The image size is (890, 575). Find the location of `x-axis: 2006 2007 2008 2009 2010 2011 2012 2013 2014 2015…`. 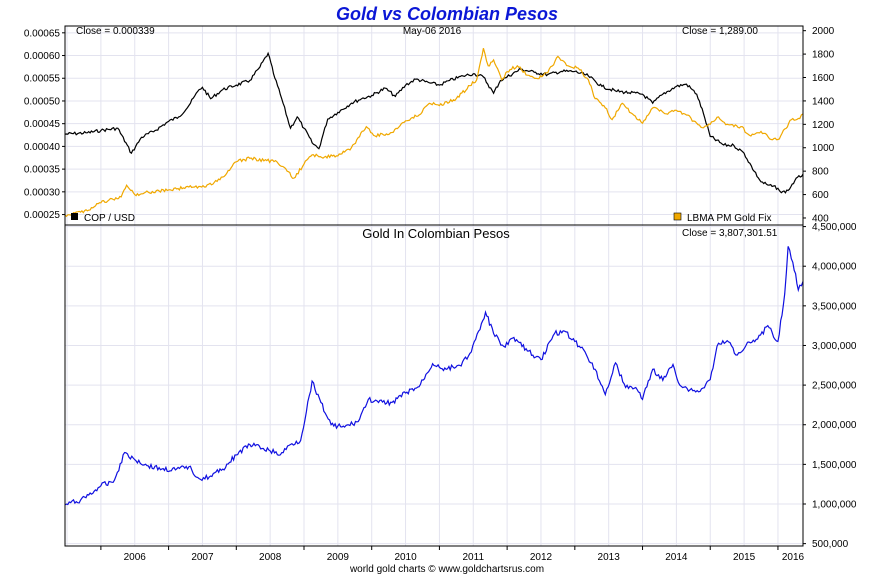

x-axis: 2006 2007 2008 2009 2010 2011 2012 2013 2014 2015… is located at coordinates (452, 554).